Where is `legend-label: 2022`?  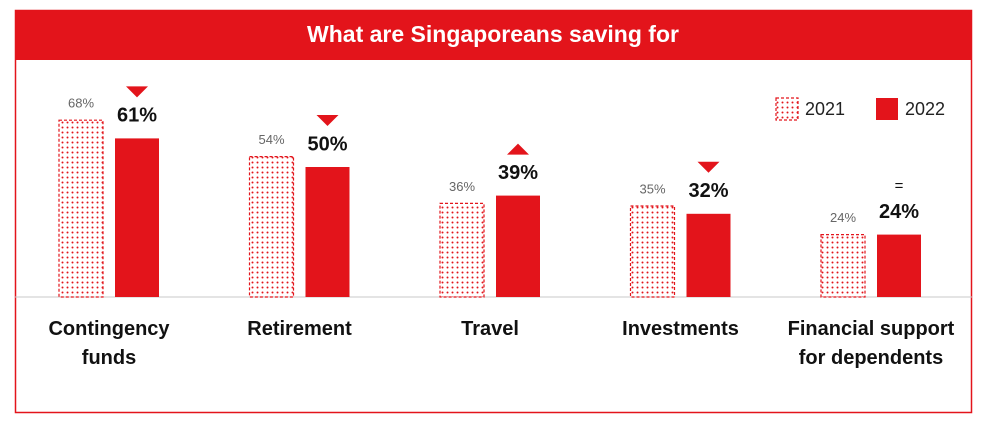
legend-label: 2022 is located at coordinates (925, 109).